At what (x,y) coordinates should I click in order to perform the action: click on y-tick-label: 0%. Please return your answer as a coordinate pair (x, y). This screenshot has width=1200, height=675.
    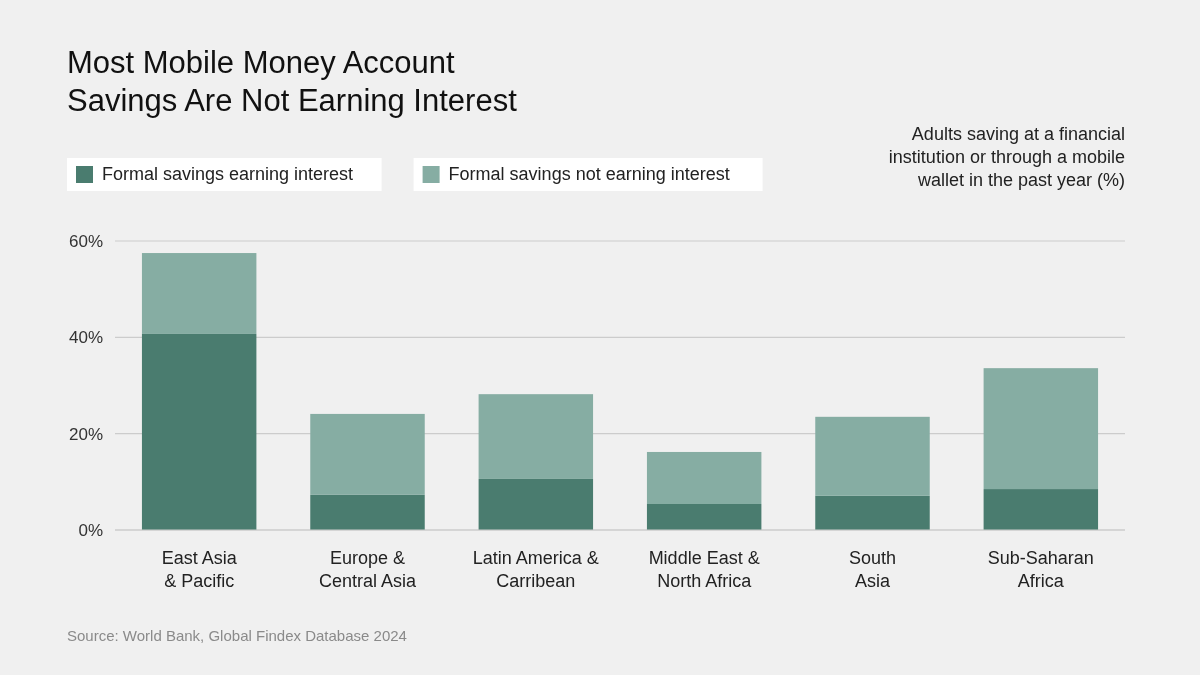
    Looking at the image, I should click on (90, 530).